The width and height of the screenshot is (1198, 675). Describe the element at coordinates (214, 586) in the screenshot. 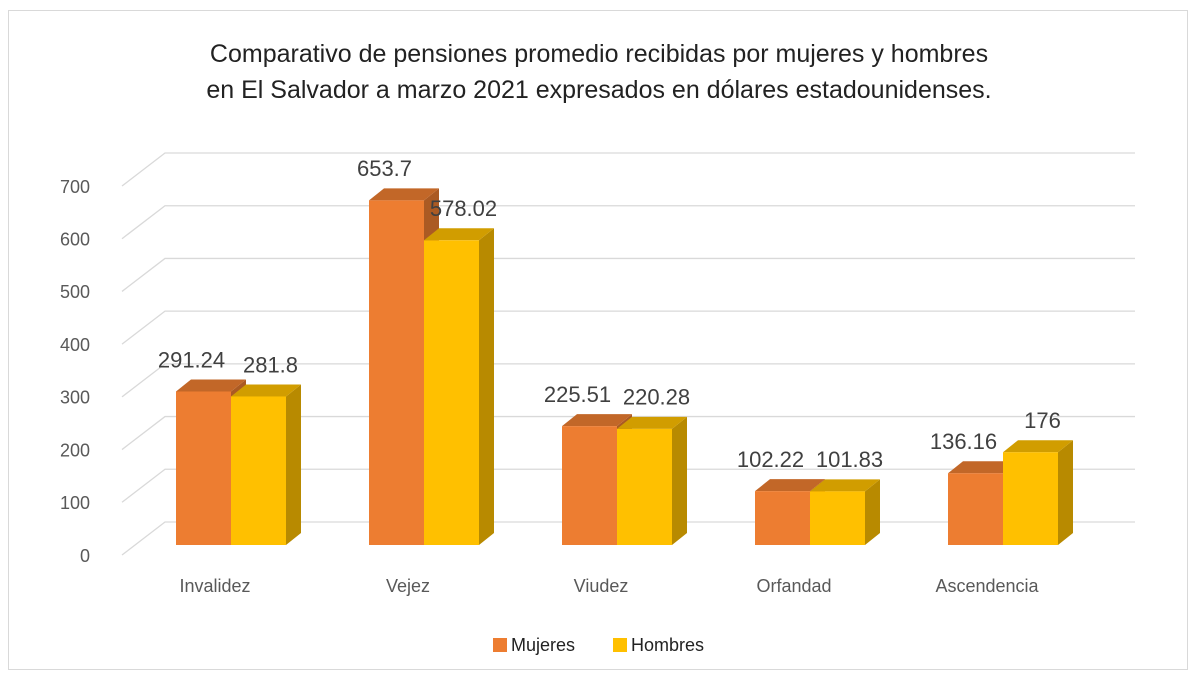

I see `x-tick-label: Invalidez` at that location.